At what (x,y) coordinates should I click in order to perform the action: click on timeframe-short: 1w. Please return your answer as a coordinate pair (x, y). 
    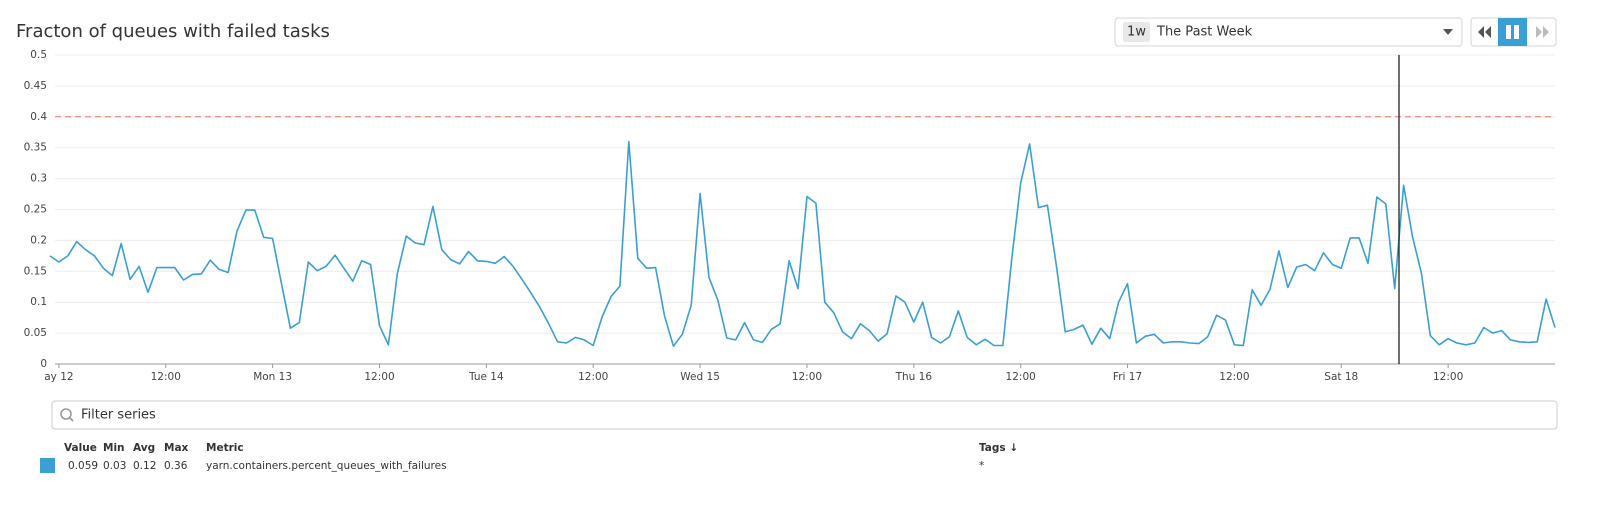
    Looking at the image, I should click on (1136, 32).